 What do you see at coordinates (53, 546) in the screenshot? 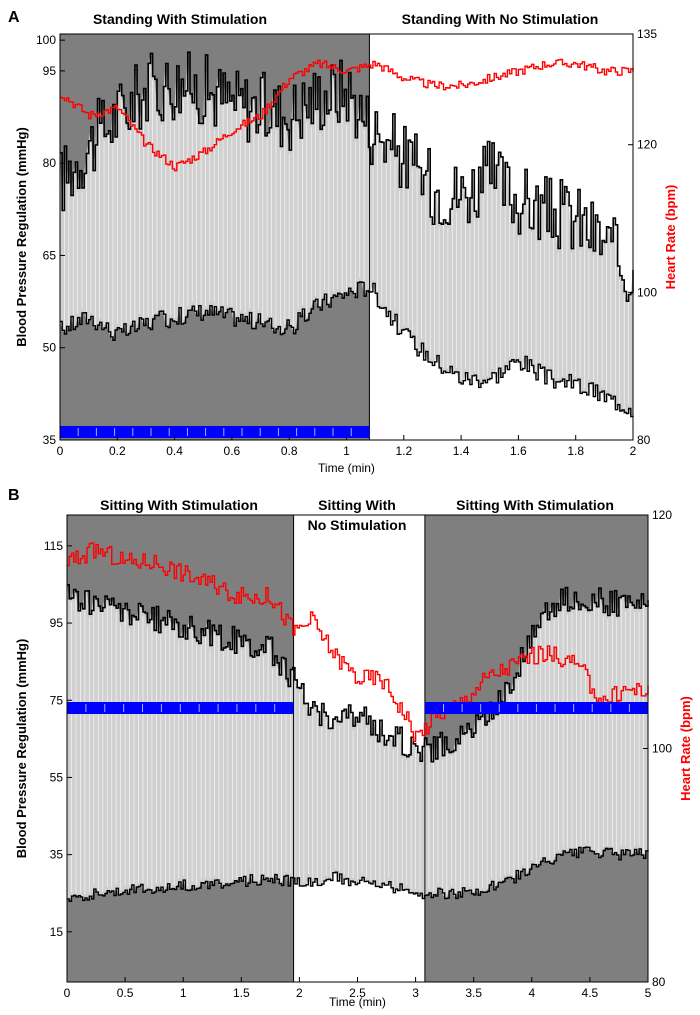
I see `y-left-tick-label: 115` at bounding box center [53, 546].